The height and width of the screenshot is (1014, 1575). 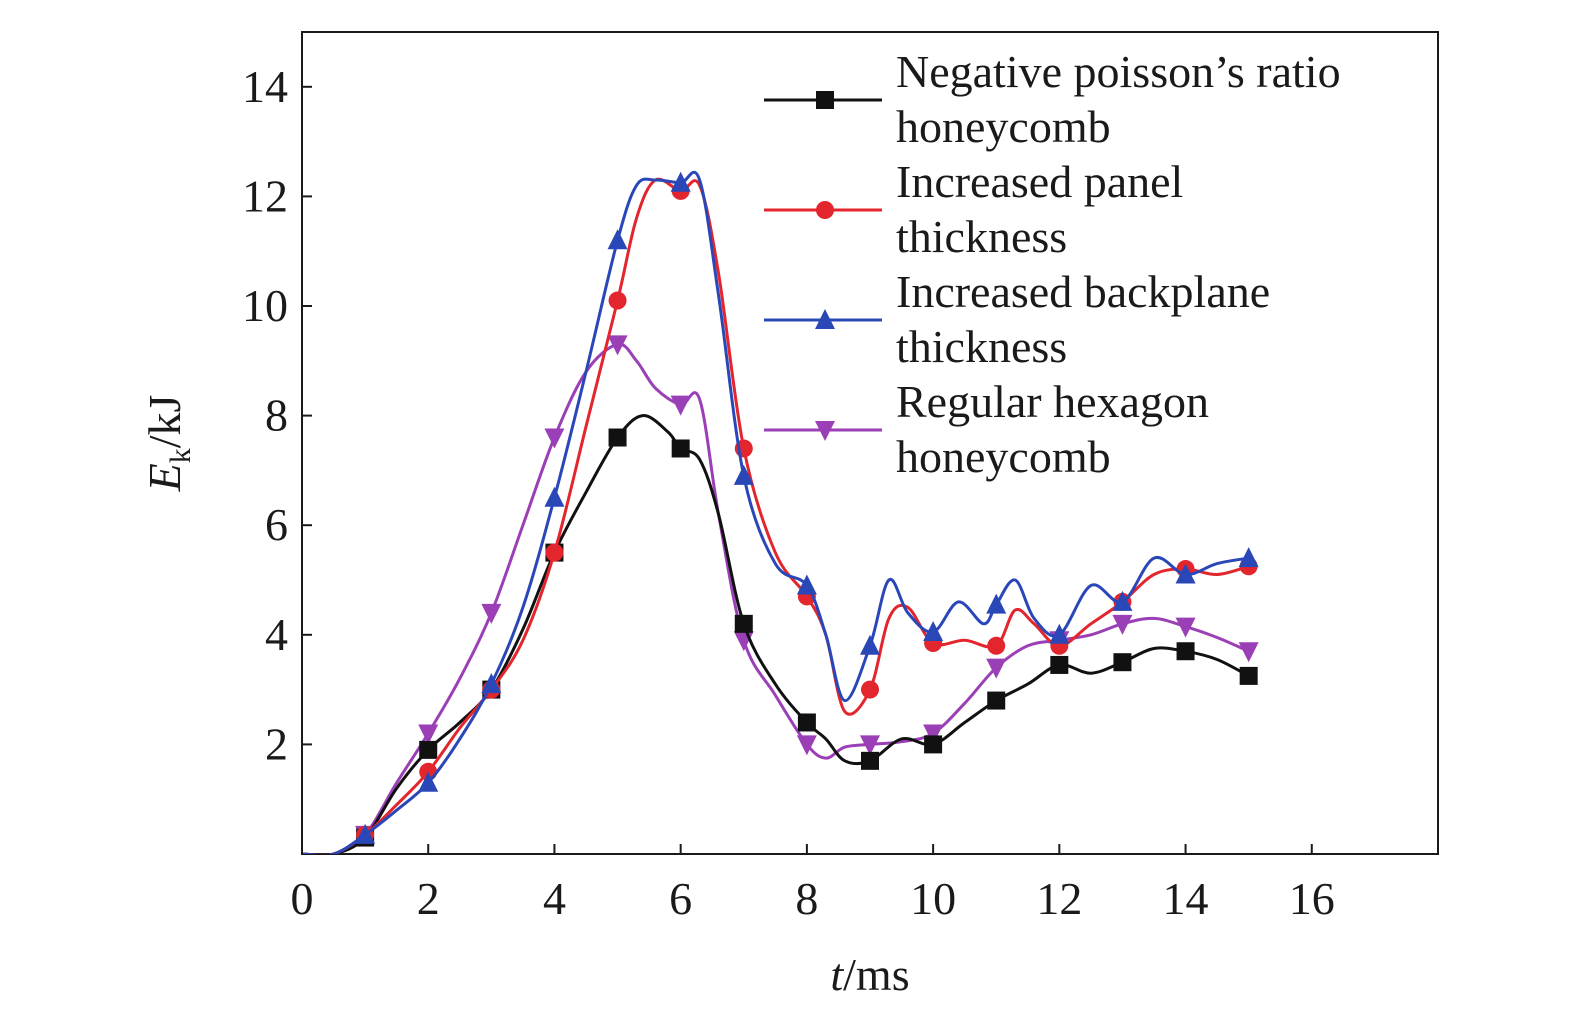 I want to click on legend-label: Increased backplane, so click(x=1083, y=291).